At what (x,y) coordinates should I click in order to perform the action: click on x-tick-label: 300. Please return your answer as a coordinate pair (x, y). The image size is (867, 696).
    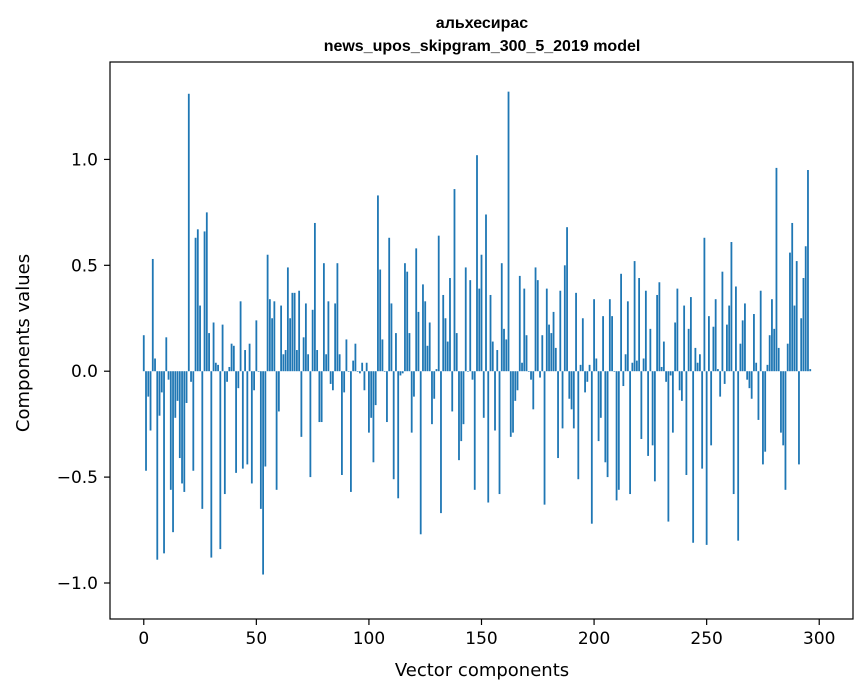
    Looking at the image, I should click on (819, 639).